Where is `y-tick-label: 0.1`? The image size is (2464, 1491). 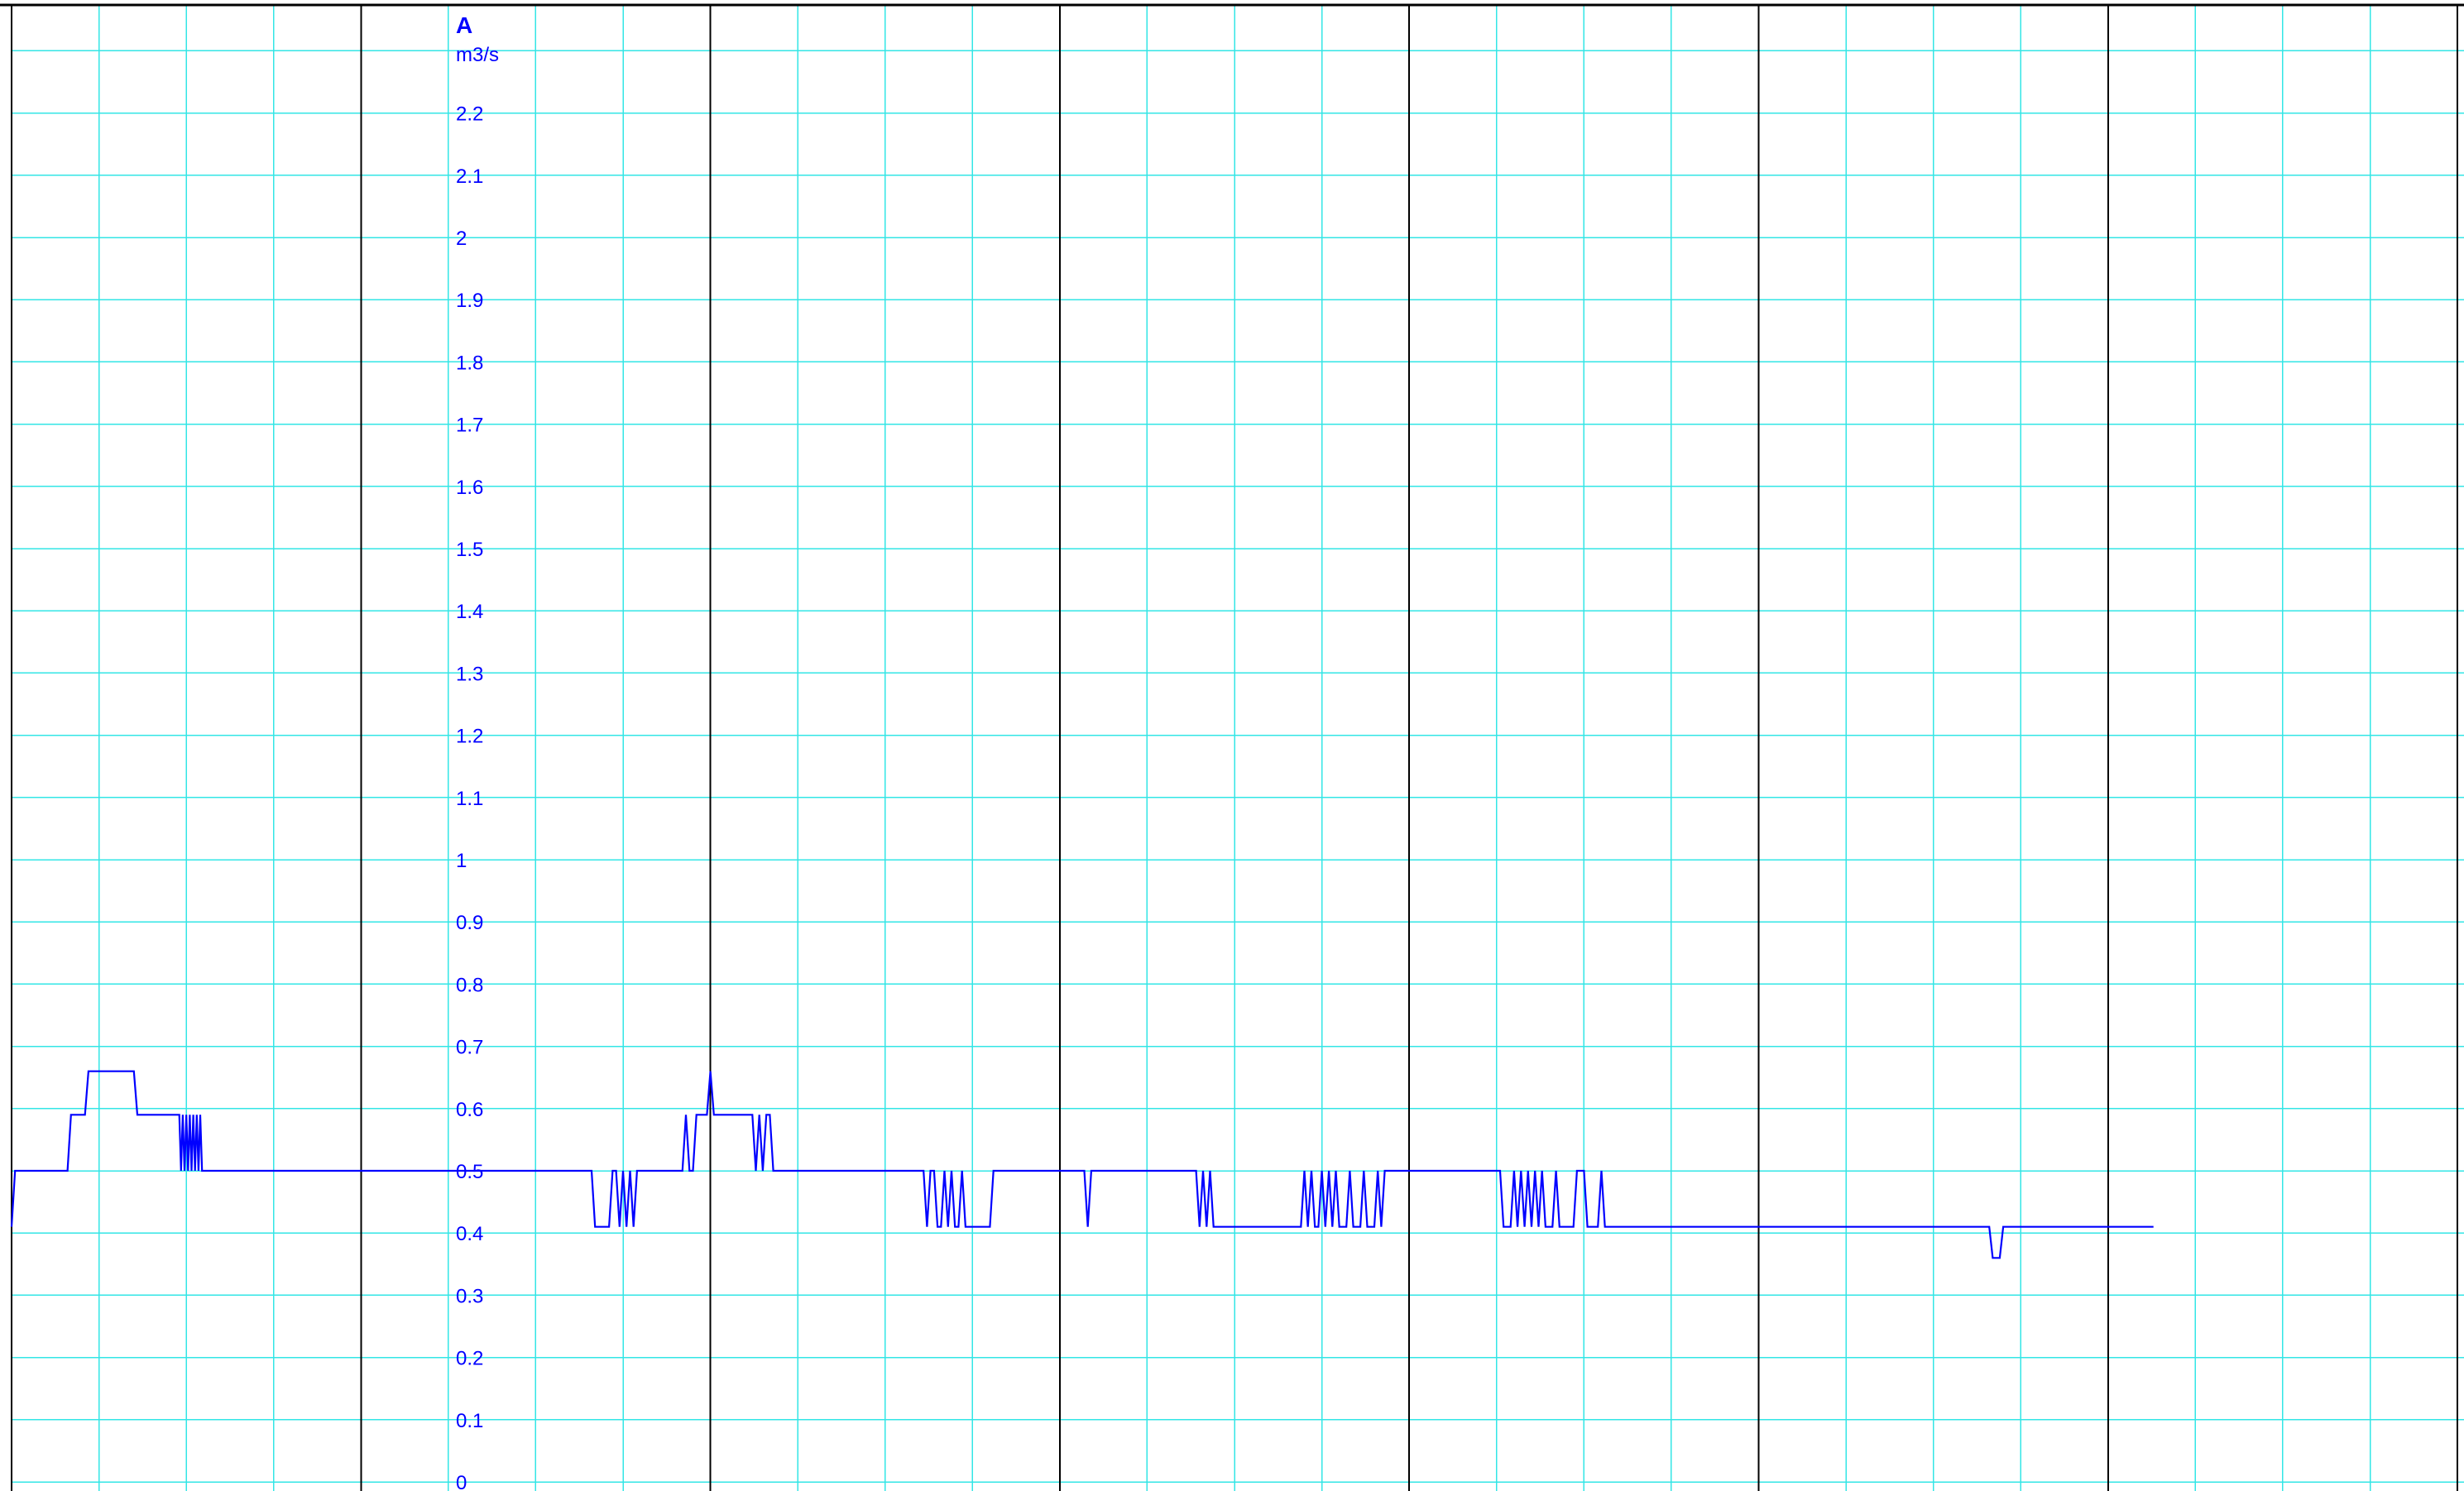
y-tick-label: 0.1 is located at coordinates (469, 1421).